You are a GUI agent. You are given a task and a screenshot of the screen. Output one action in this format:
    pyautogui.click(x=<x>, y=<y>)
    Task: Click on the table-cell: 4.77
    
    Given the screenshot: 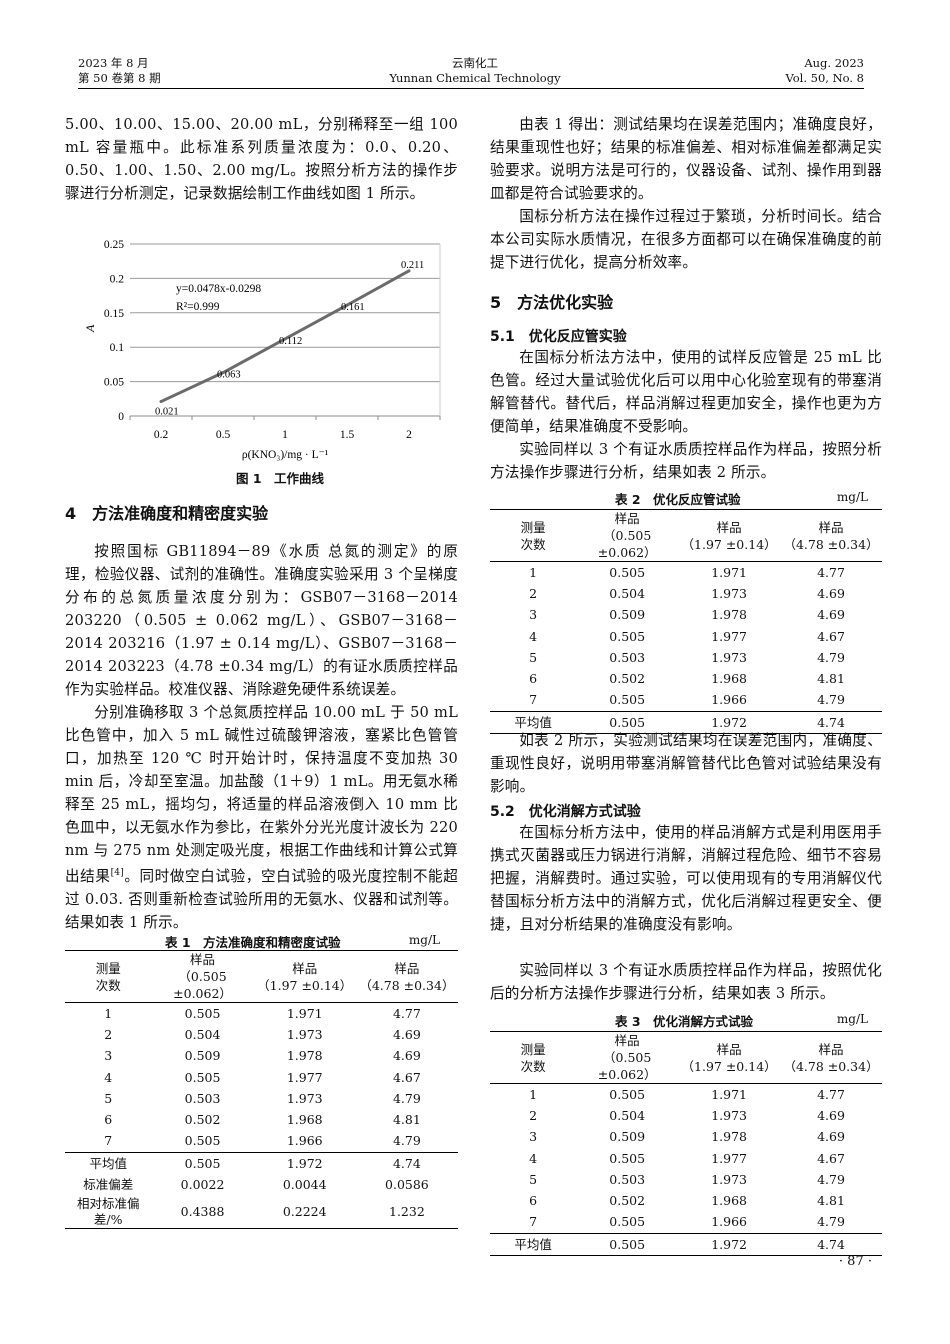 What is the action you would take?
    pyautogui.click(x=406, y=1013)
    